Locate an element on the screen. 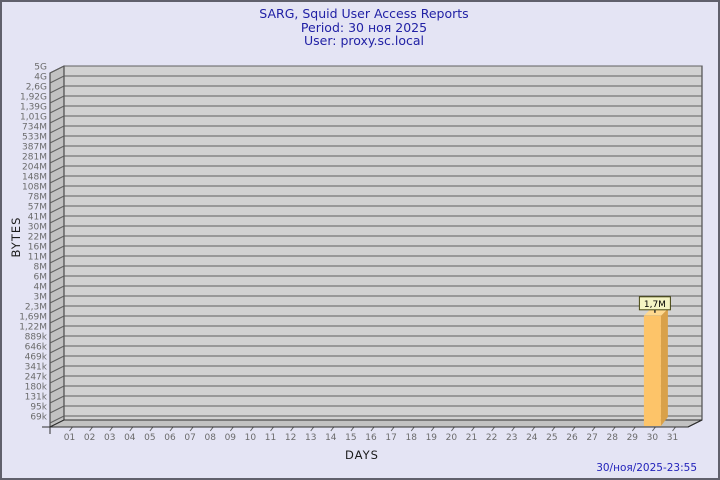  svg-text: 69k is located at coordinates (38, 418).